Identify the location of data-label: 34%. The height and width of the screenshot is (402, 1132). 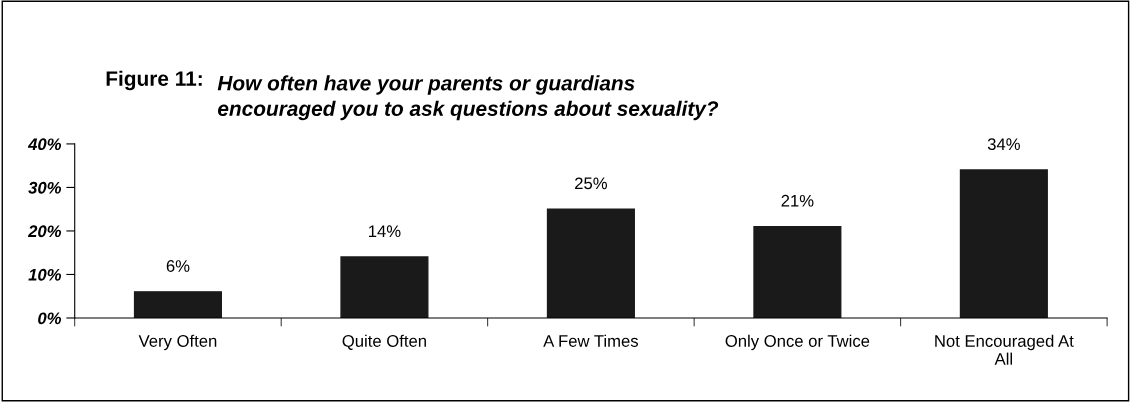
(1003, 144).